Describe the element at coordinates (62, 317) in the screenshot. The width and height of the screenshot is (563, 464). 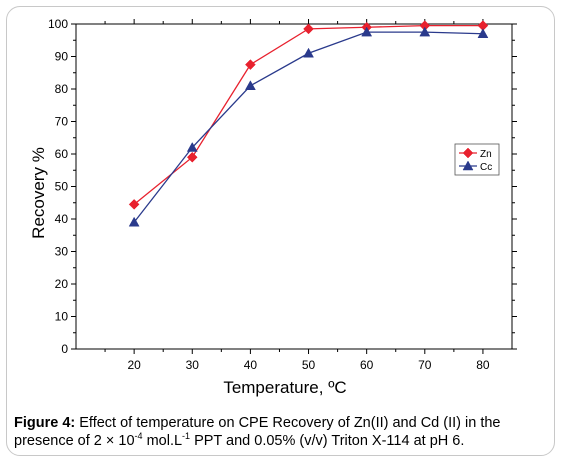
I see `y-tick-label: 10` at that location.